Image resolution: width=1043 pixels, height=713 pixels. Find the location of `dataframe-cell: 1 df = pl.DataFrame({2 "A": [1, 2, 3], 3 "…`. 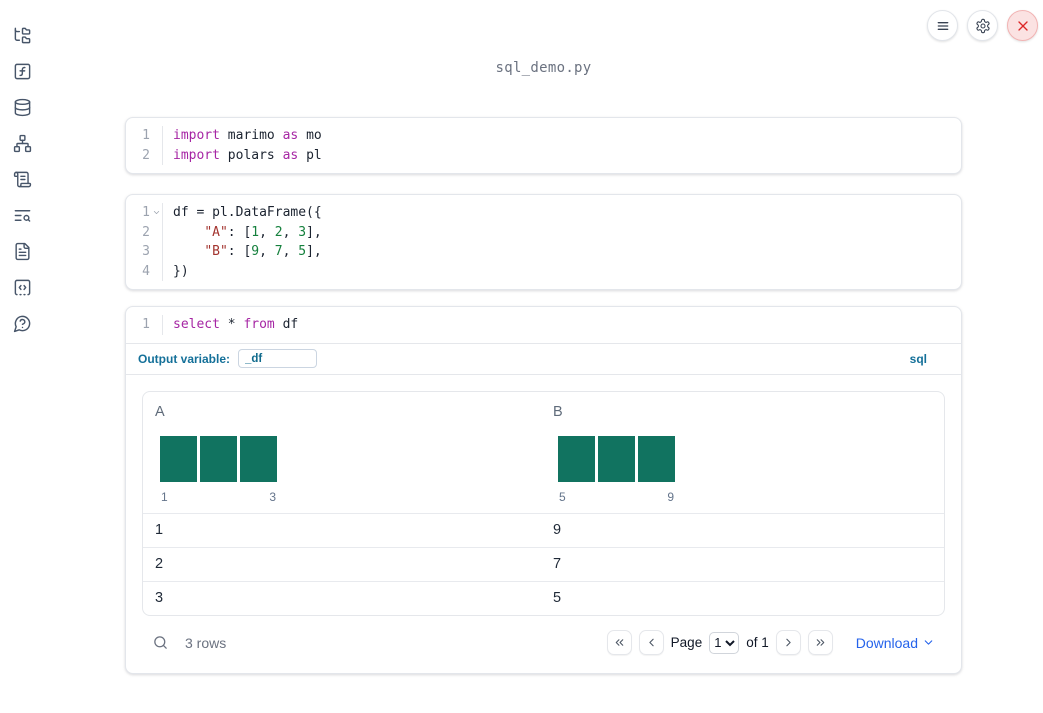

dataframe-cell: 1 df = pl.DataFrame({2 "A": [1, 2, 3], 3 "… is located at coordinates (543, 242).